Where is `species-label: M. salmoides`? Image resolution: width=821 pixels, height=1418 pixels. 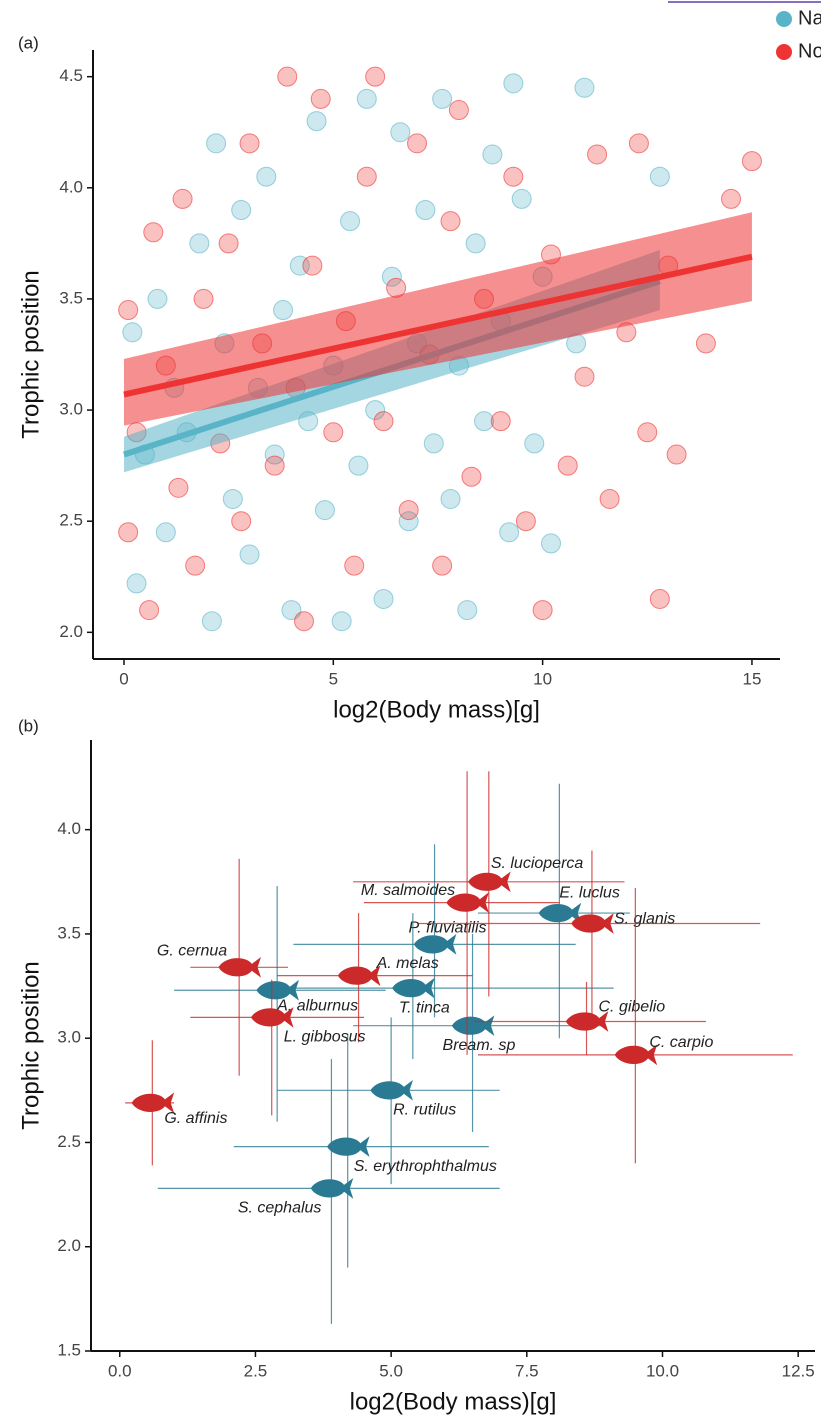 species-label: M. salmoides is located at coordinates (408, 890).